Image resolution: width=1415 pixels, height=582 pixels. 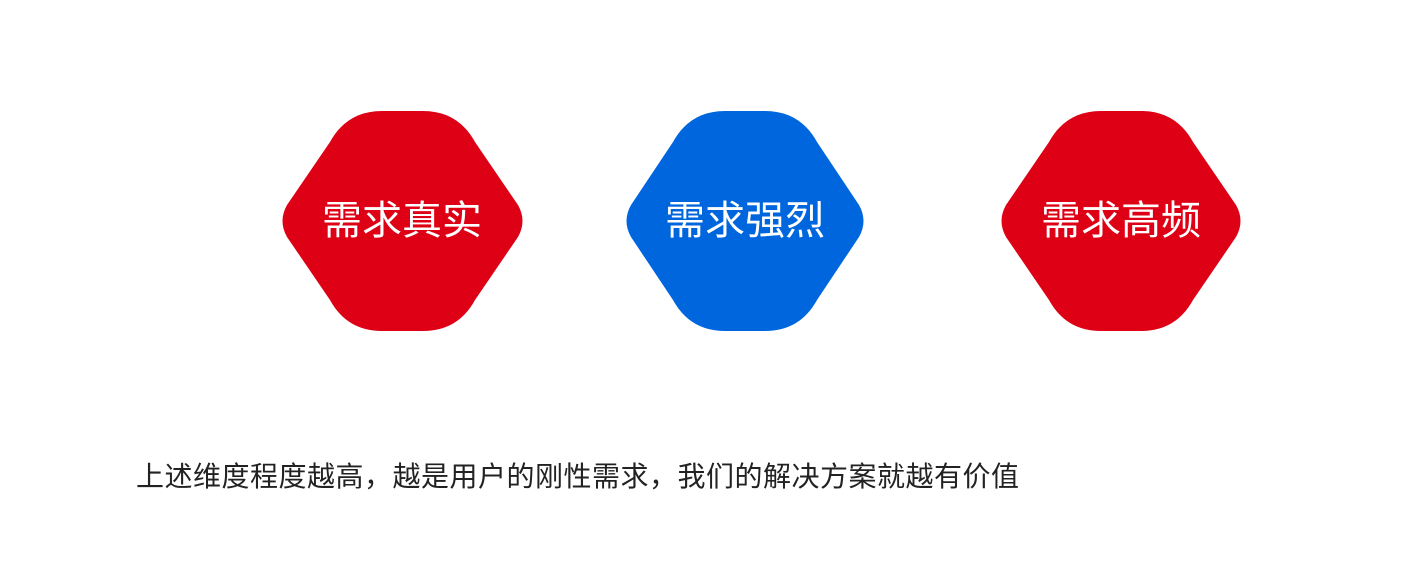 I want to click on hexagon-1-shape, so click(x=402, y=221).